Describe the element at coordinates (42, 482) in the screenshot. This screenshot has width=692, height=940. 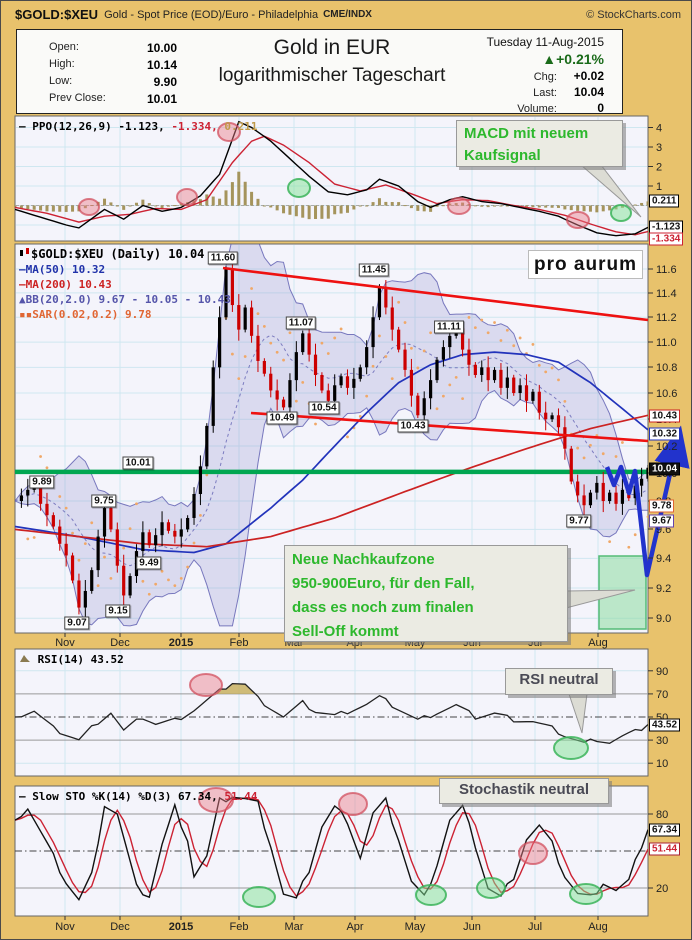
I see `price-callout: 9.89` at that location.